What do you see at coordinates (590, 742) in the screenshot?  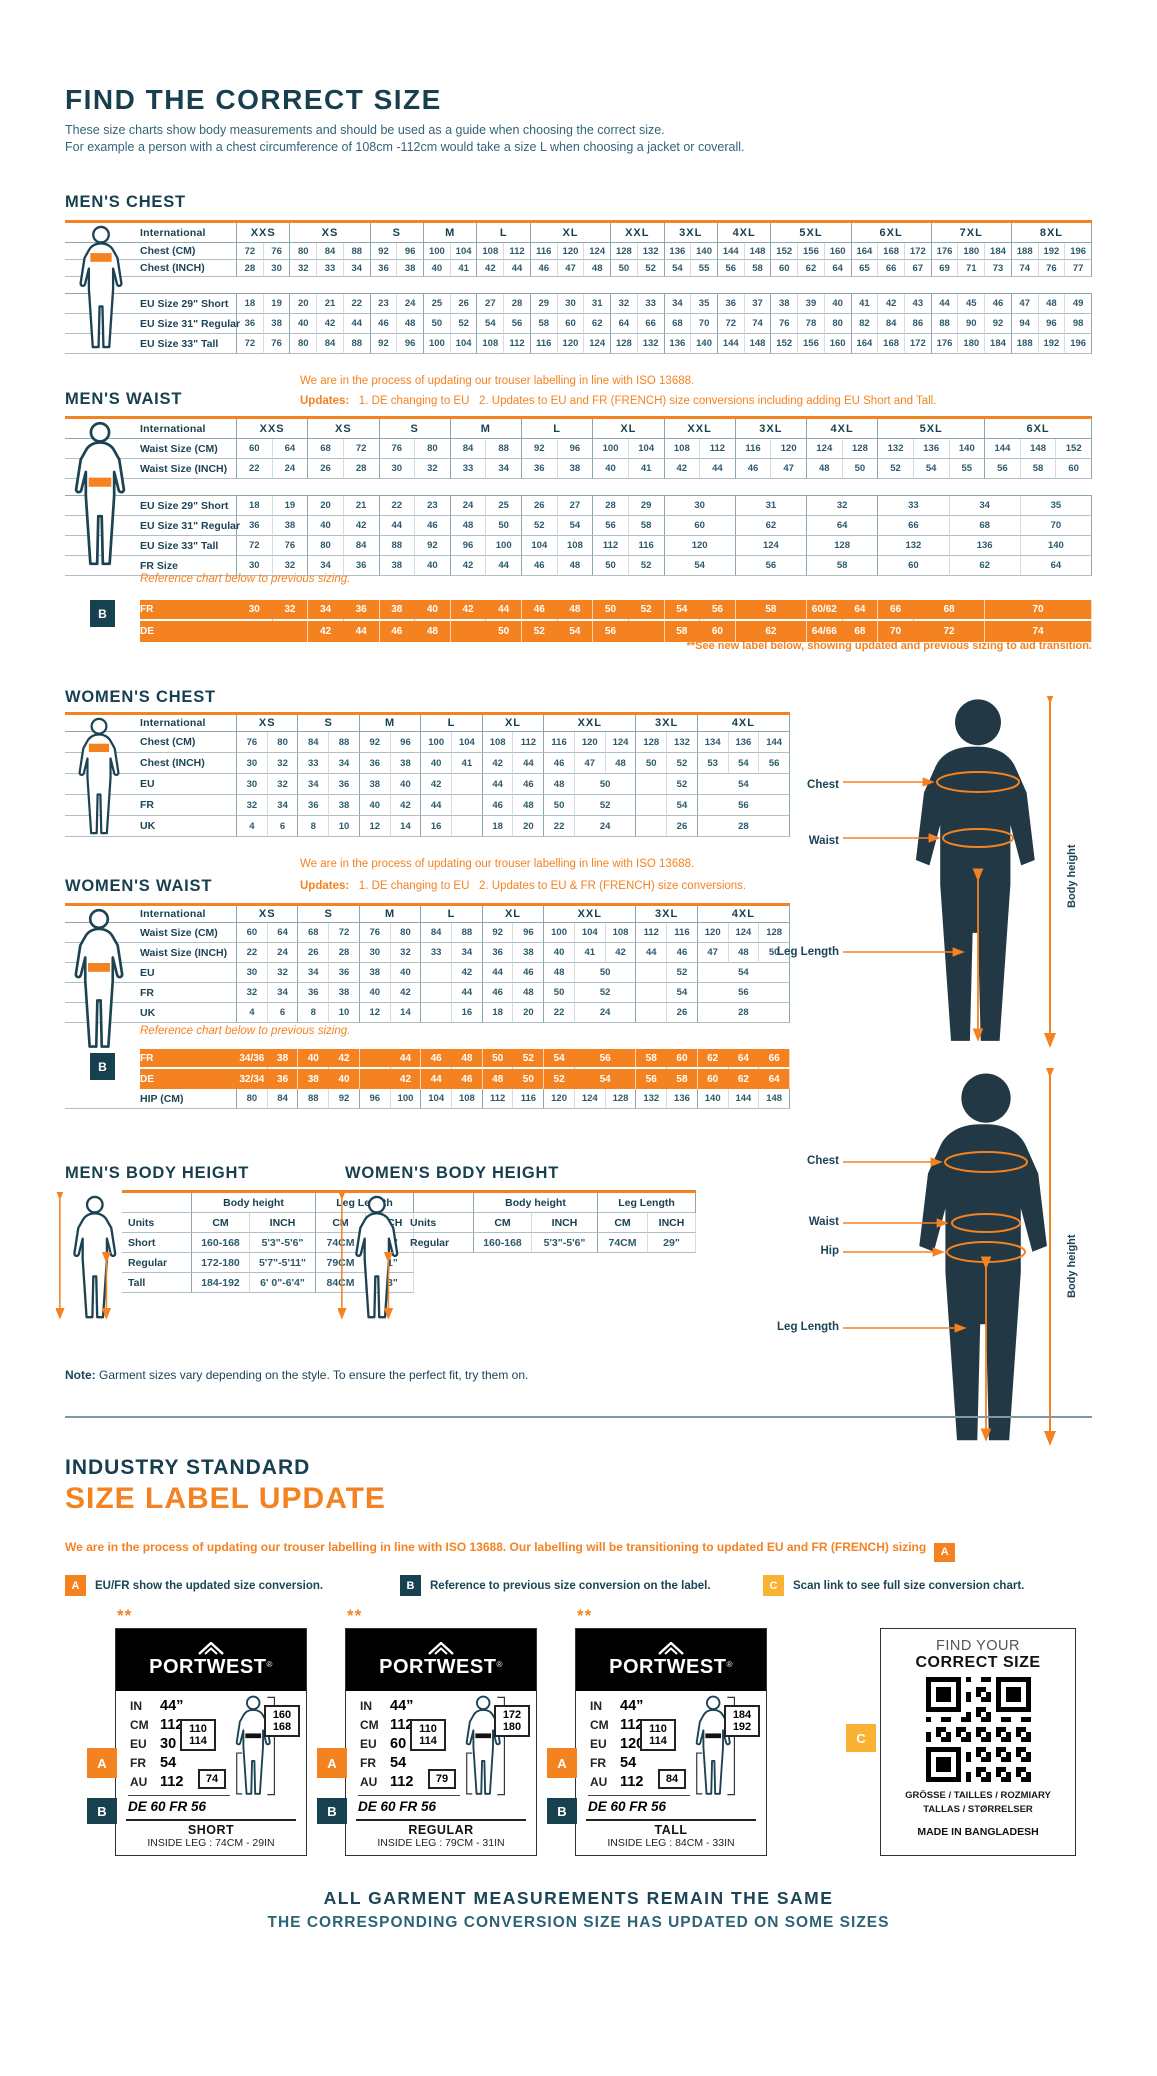 I see `table-cell: 120` at bounding box center [590, 742].